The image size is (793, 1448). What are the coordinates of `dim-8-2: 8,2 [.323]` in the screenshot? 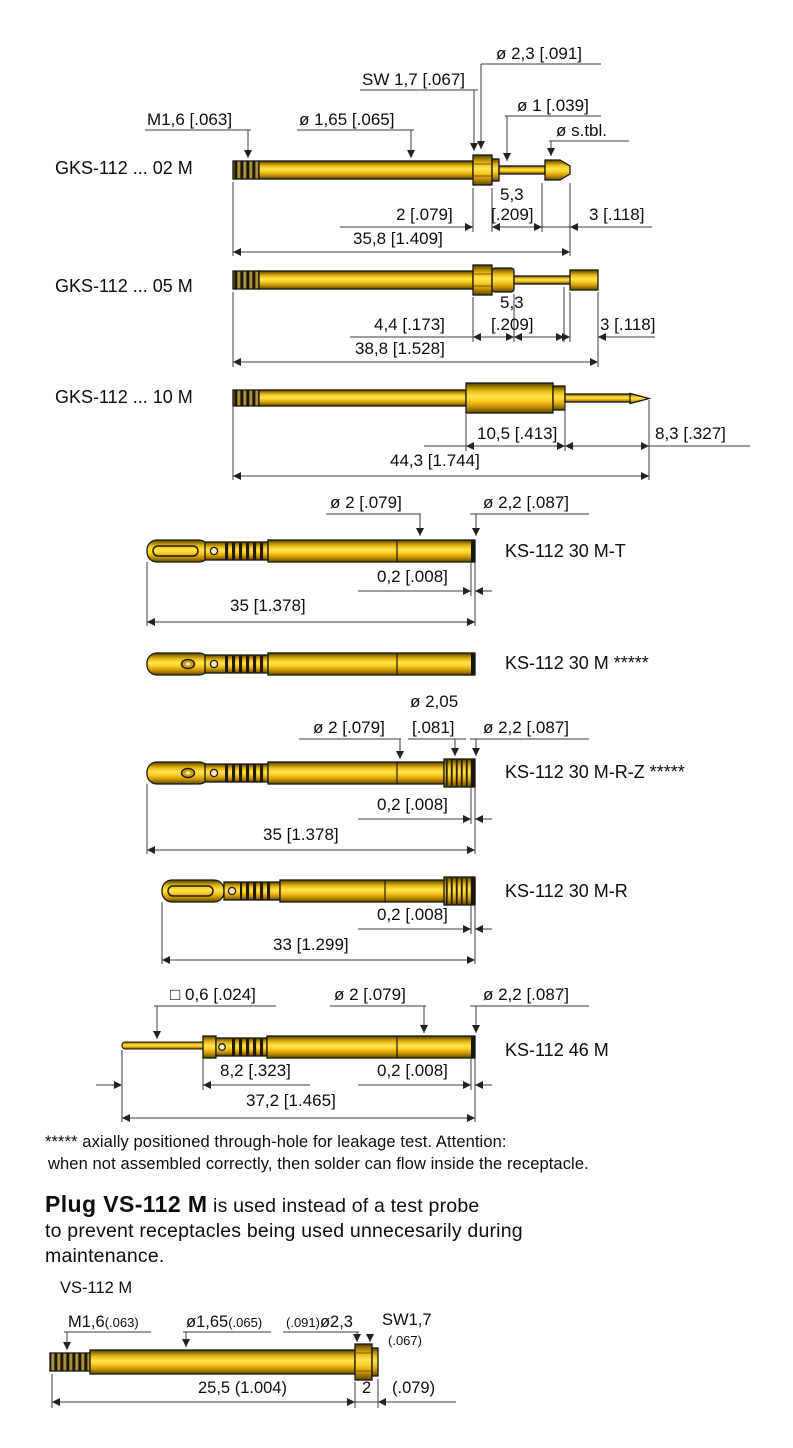 It's located at (255, 1070).